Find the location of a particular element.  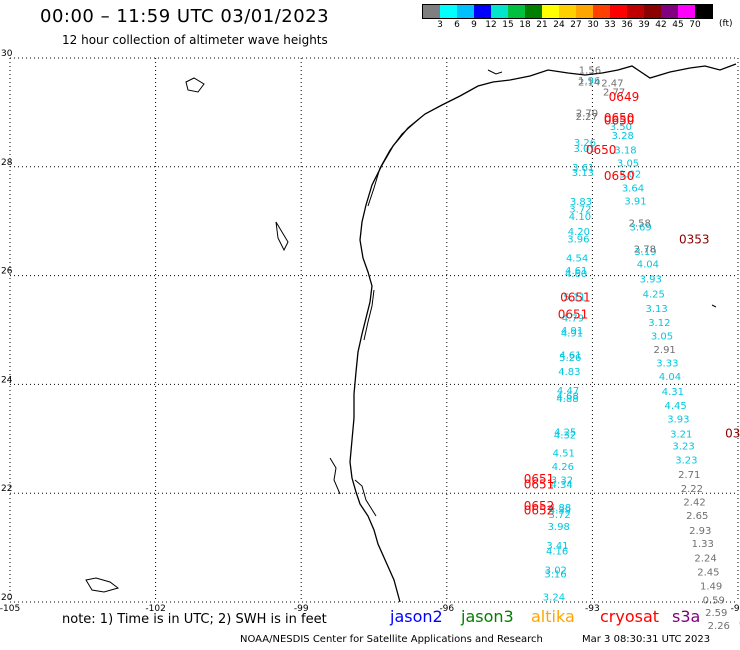

track-label-swh: 3.28 is located at coordinates (623, 136).